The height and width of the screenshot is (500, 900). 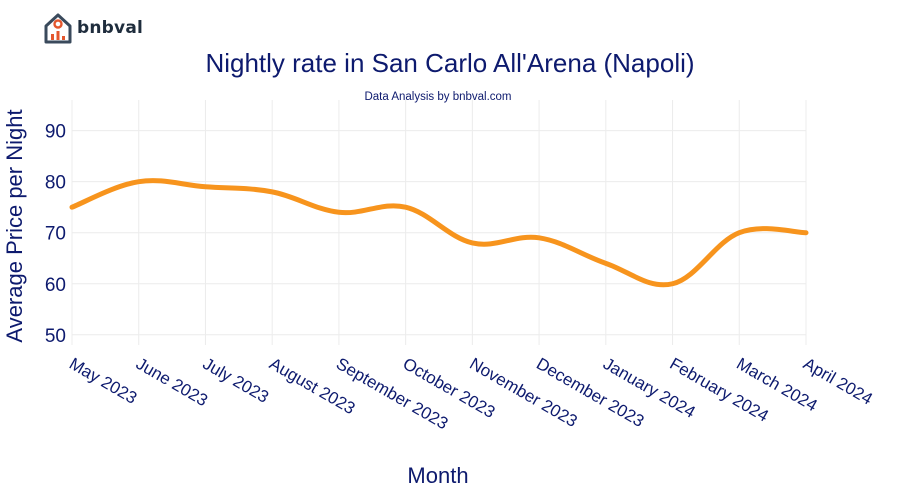 I want to click on y-tick-label: 90, so click(x=55, y=132).